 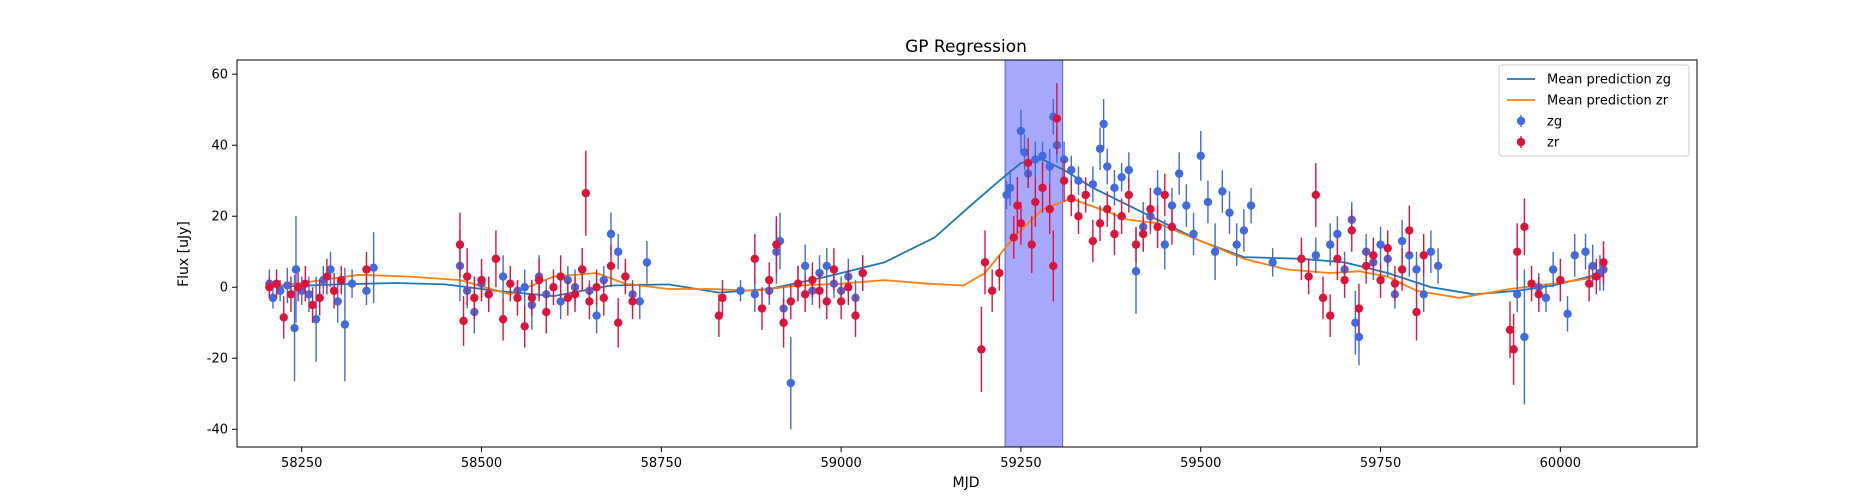 I want to click on y-tick-label: 20, so click(x=219, y=217).